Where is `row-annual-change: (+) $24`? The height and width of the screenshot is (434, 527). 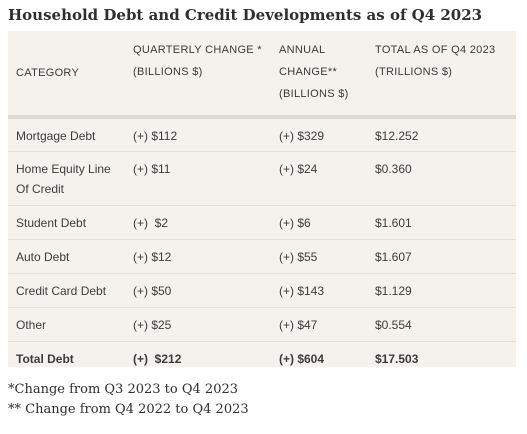
row-annual-change: (+) $24 is located at coordinates (319, 178).